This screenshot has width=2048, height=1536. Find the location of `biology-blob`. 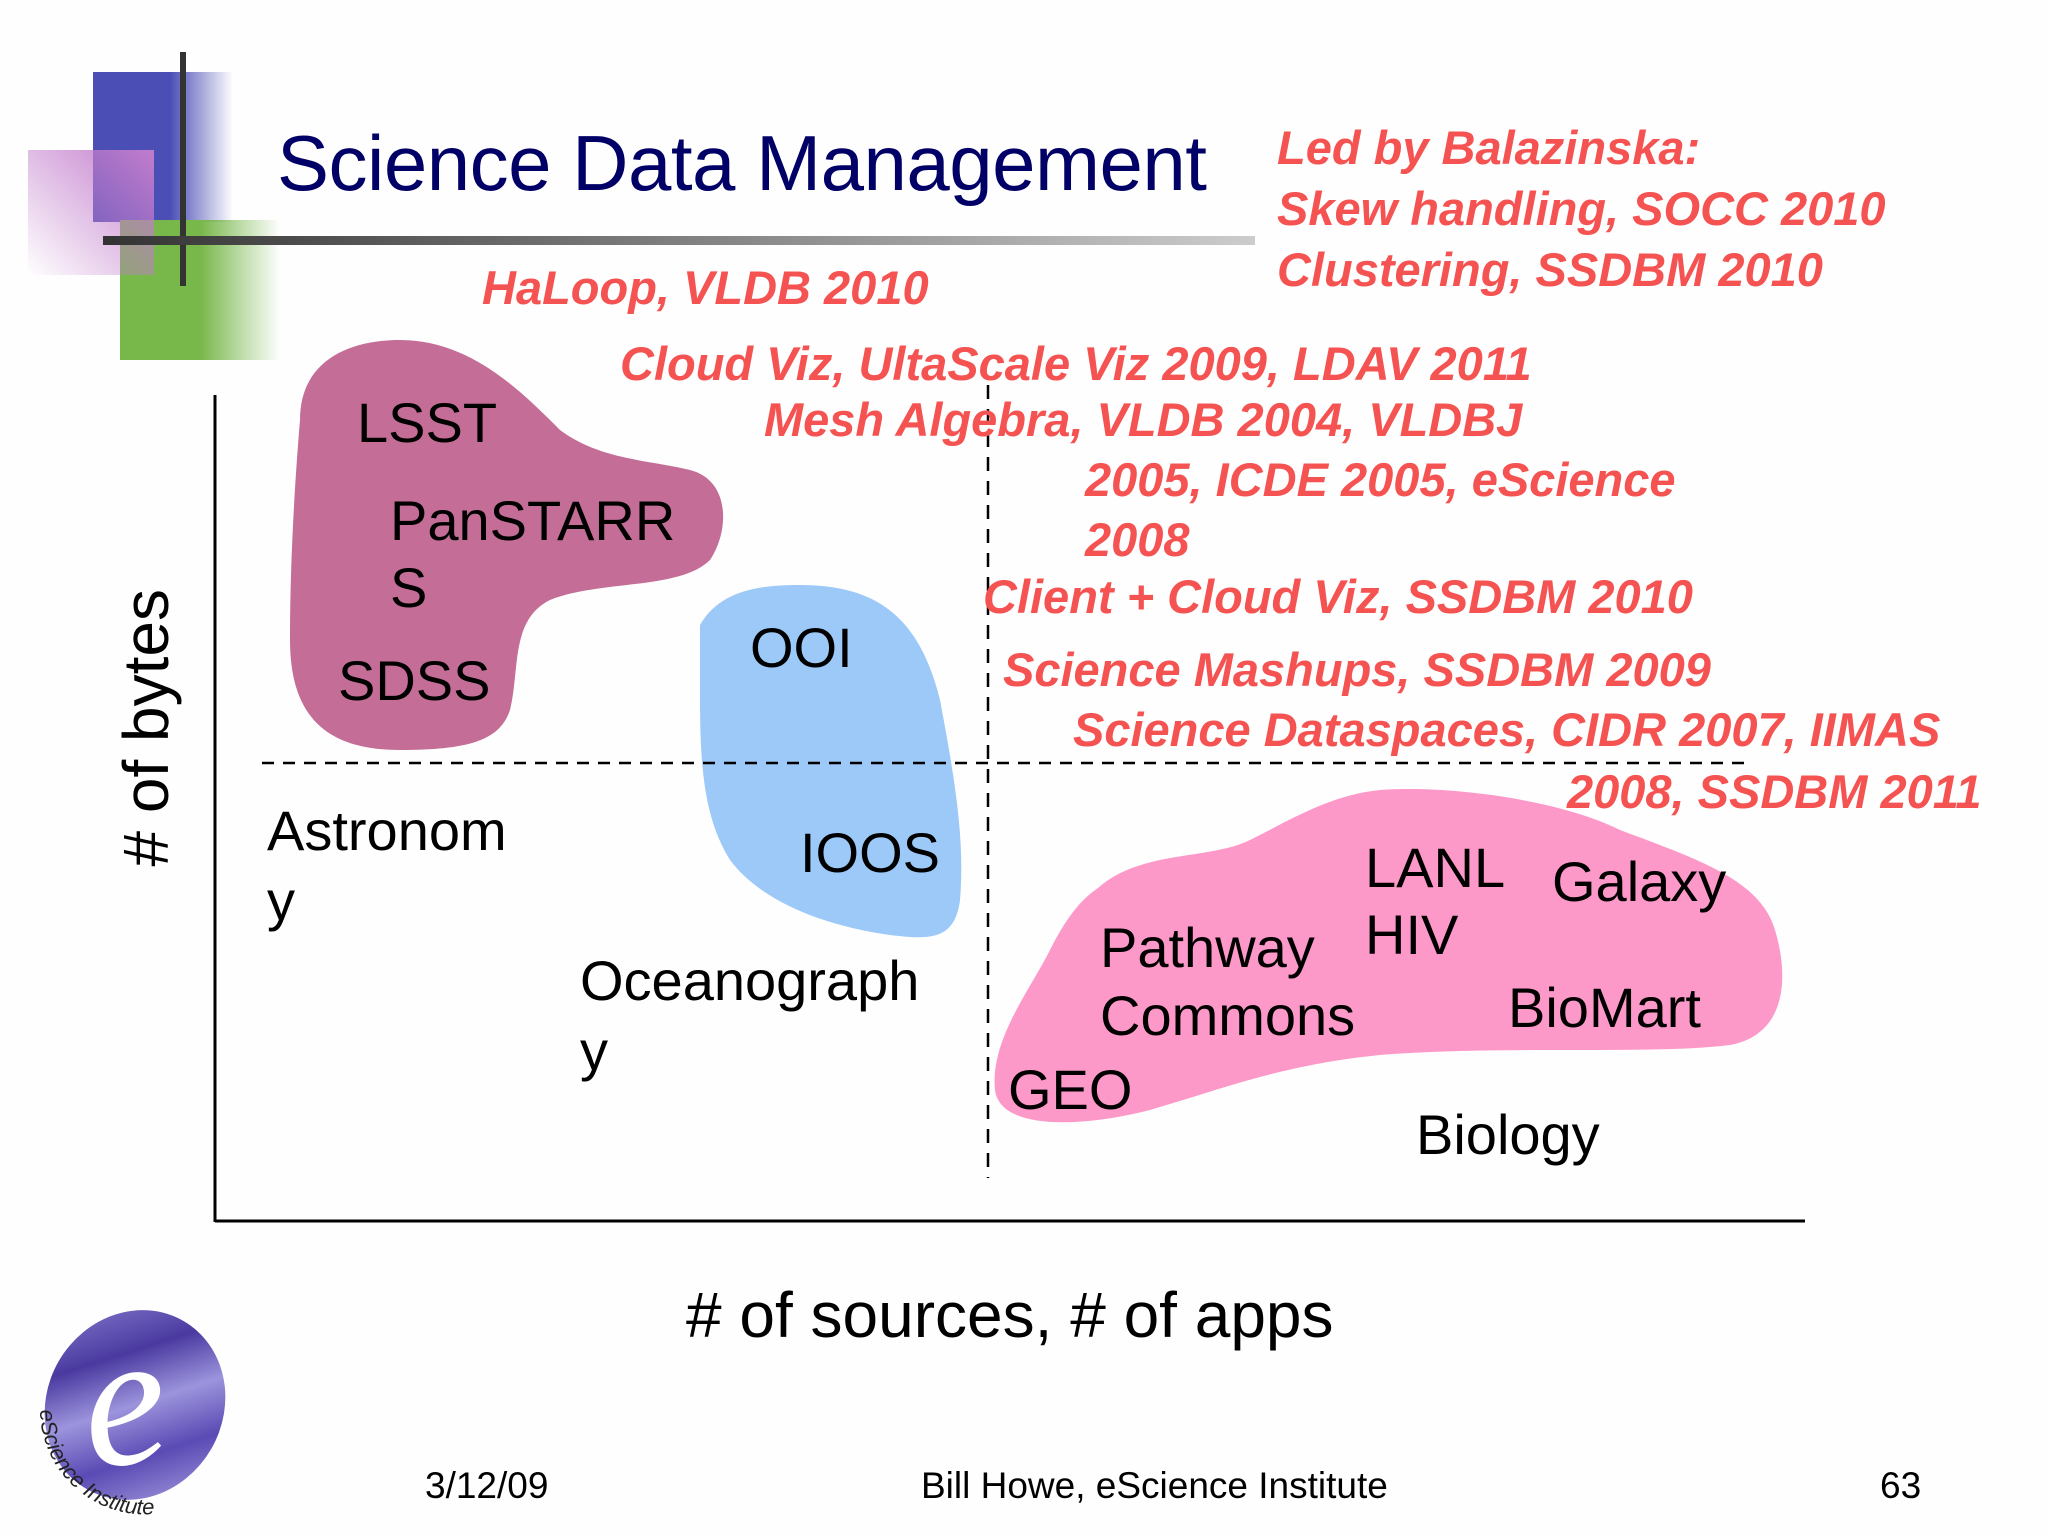

biology-blob is located at coordinates (1388, 956).